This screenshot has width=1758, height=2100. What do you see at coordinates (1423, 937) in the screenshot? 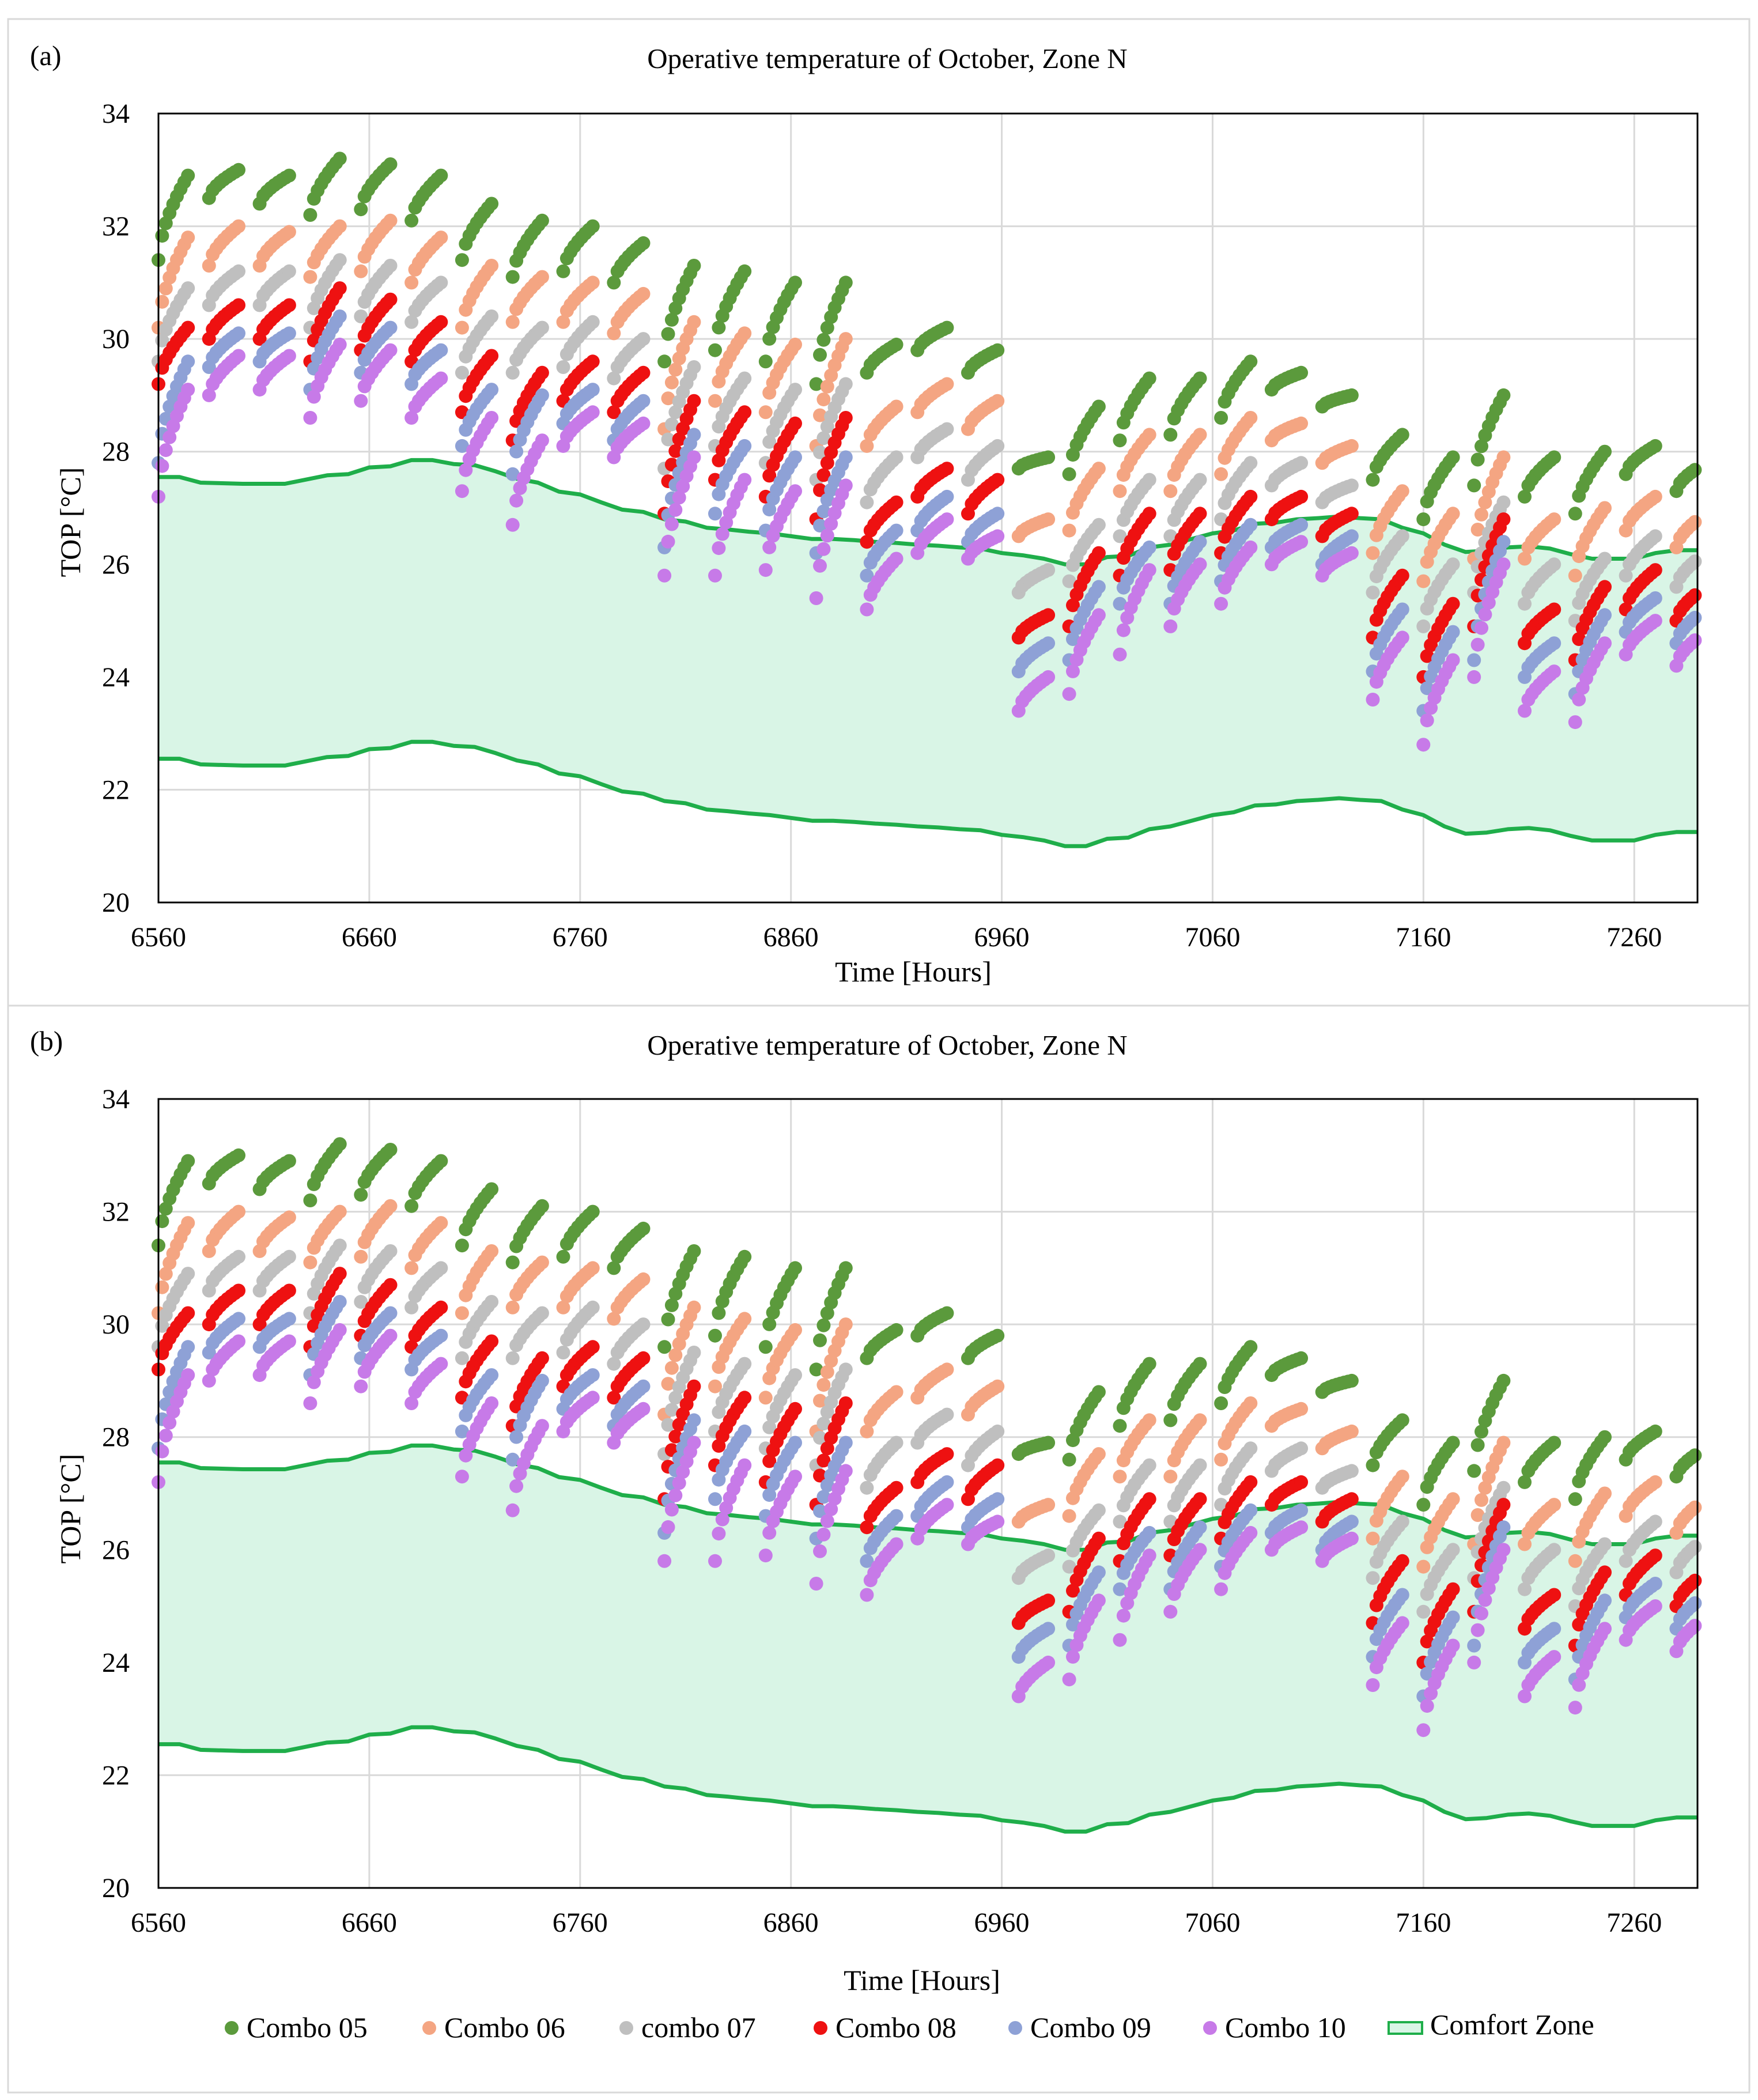
I see `panel-a-x-tick-label: 7160` at bounding box center [1423, 937].